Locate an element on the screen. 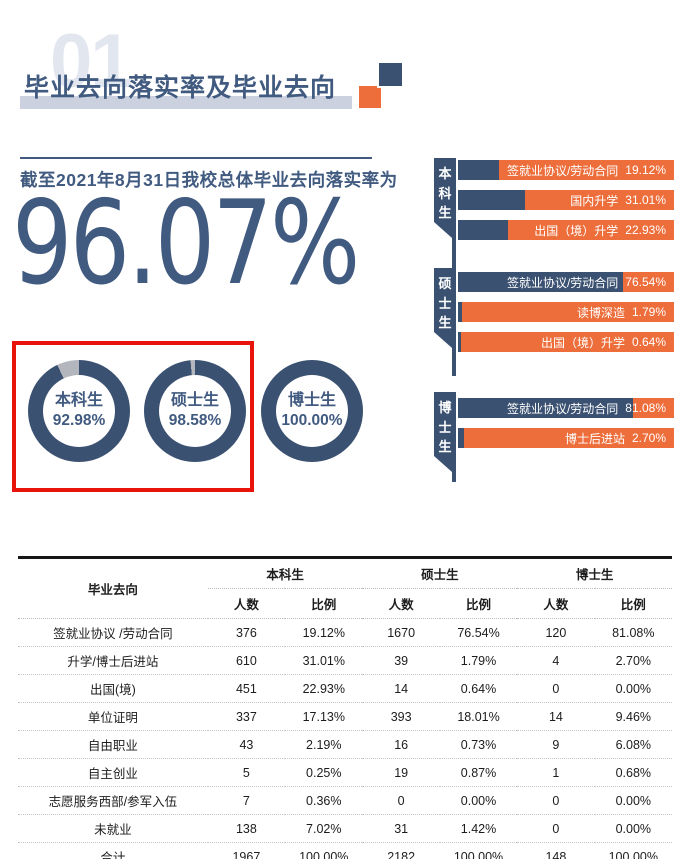 This screenshot has width=690, height=859. title-underline is located at coordinates (186, 102).